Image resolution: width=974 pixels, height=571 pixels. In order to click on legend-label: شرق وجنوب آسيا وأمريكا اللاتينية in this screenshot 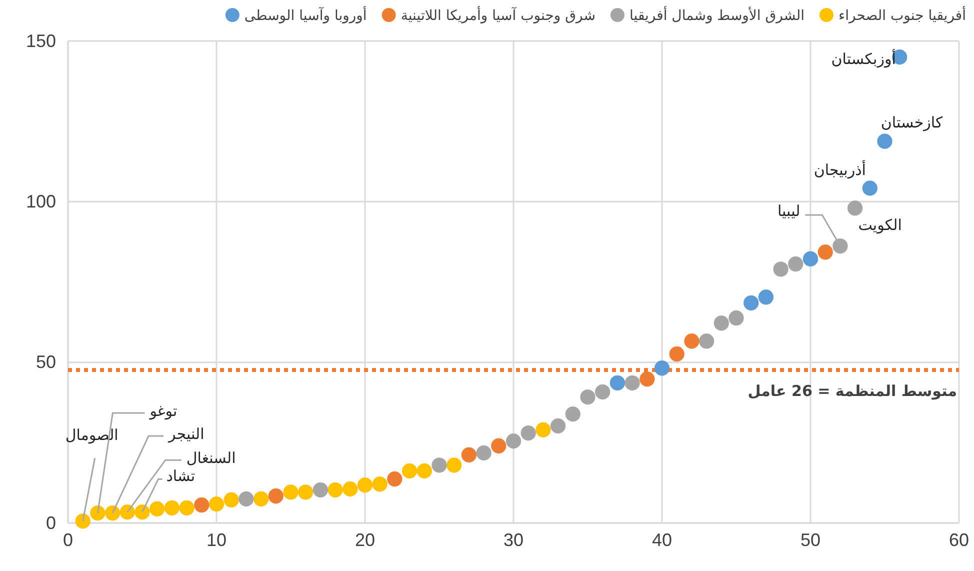, I will do `click(498, 15)`.